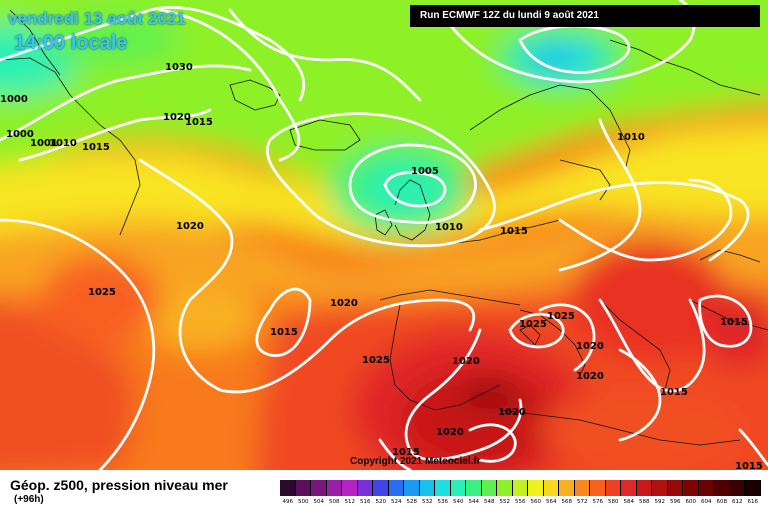 This screenshot has height=512, width=768. I want to click on scale-tick-label: 560, so click(536, 502).